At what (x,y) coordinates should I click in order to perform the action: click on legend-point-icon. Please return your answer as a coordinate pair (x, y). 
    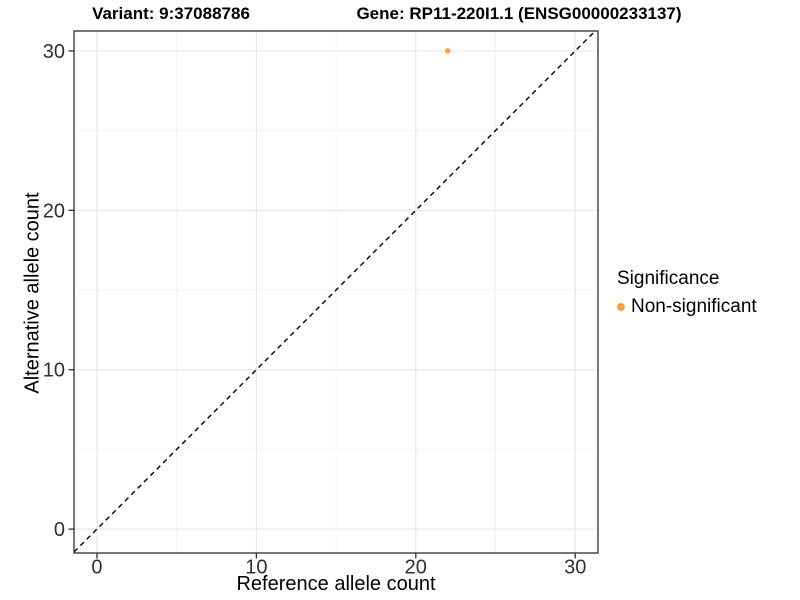
    Looking at the image, I should click on (621, 307).